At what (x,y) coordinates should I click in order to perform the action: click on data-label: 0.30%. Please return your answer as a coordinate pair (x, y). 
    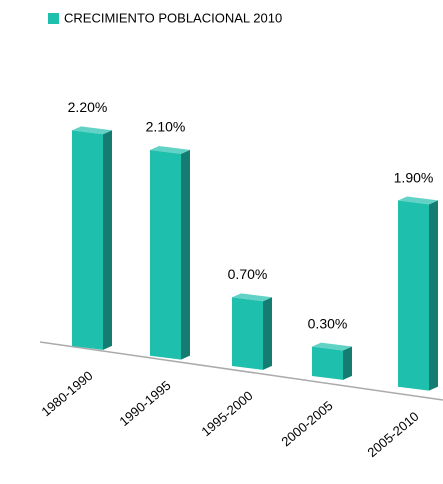
    Looking at the image, I should click on (328, 323).